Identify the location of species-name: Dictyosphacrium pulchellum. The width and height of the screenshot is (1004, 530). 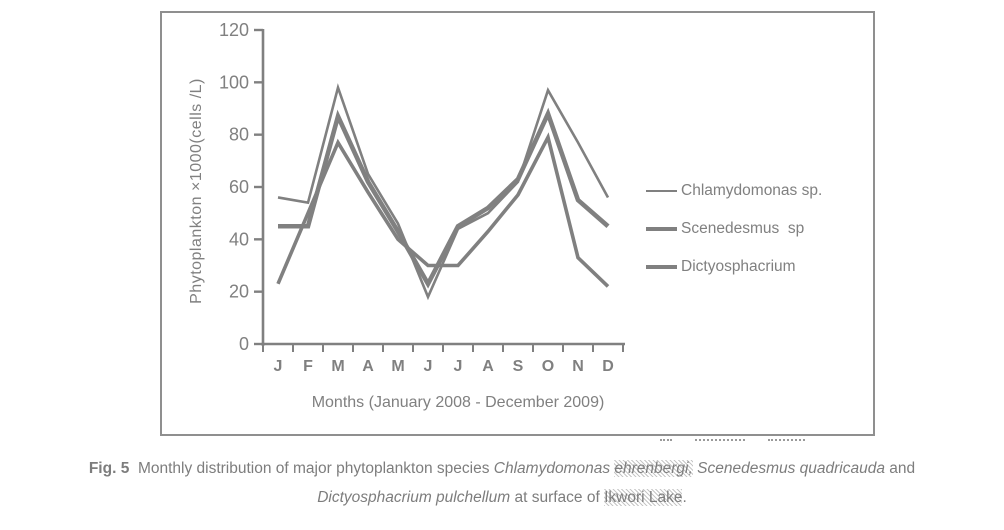
(414, 497).